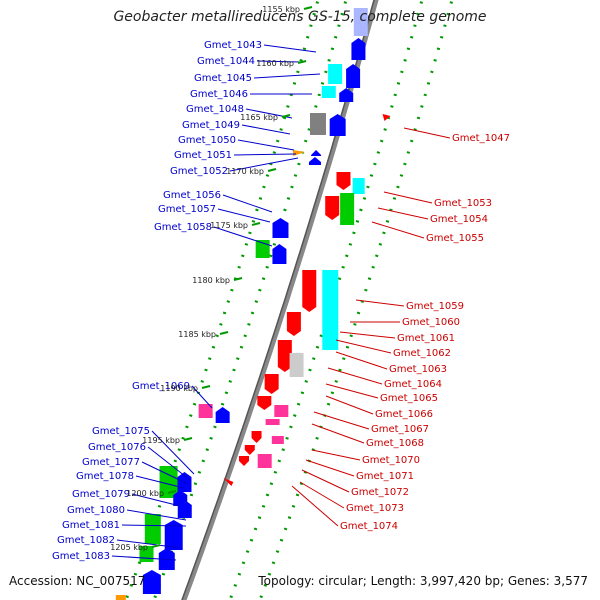 The image size is (600, 600). What do you see at coordinates (404, 414) in the screenshot?
I see `gene-label-gmet-1066: Gmet_1066` at bounding box center [404, 414].